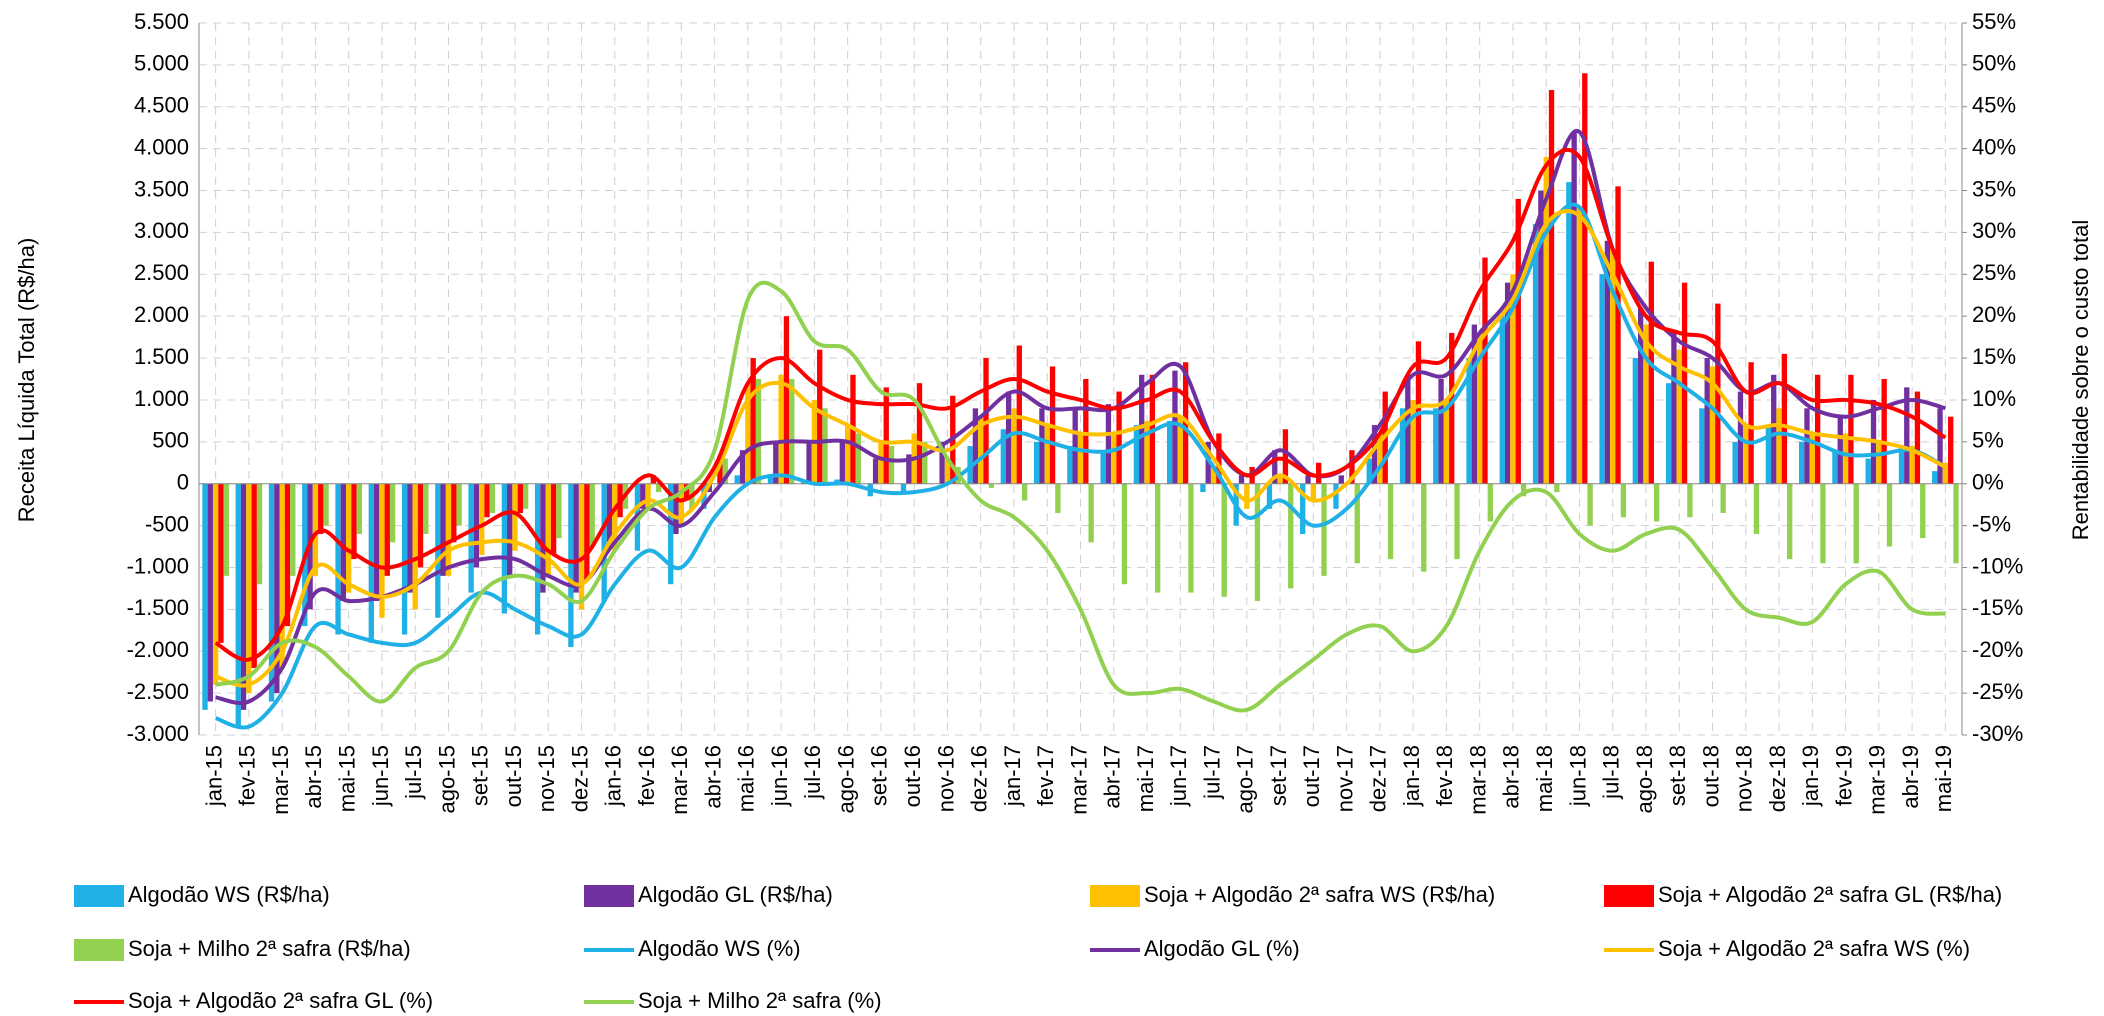 The width and height of the screenshot is (2104, 1016). I want to click on legend-label: Soja + Milho 2ª safra (R$/ha), so click(269, 948).